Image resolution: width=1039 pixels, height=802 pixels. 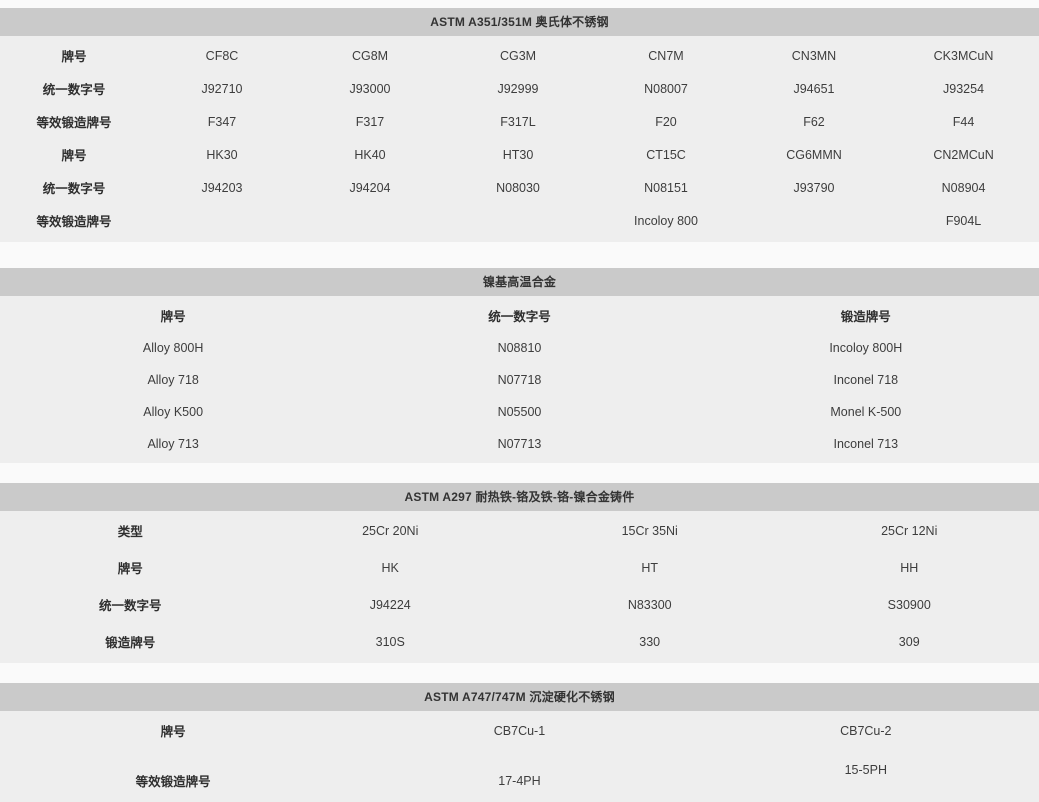 I want to click on cell: CN2MCuN, so click(x=963, y=154).